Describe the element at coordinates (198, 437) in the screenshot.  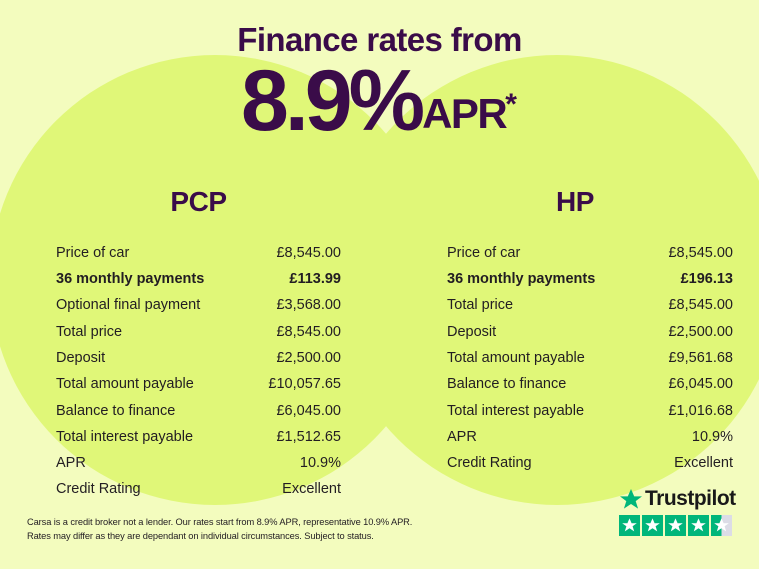
I see `table-row: Total interest payable £1,512.65` at that location.